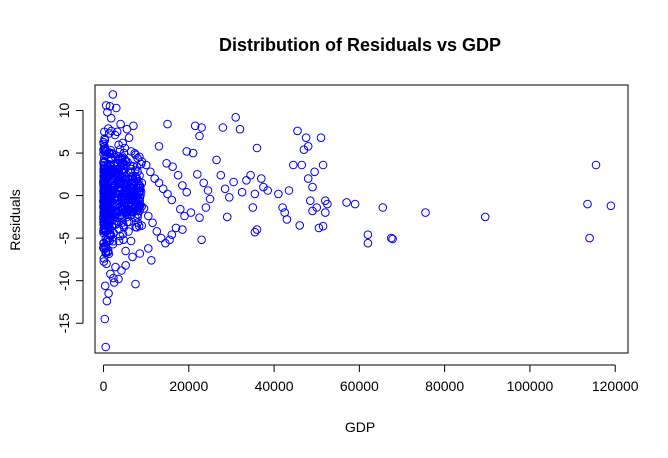 This screenshot has height=458, width=668. I want to click on y-tick-label: 10, so click(64, 111).